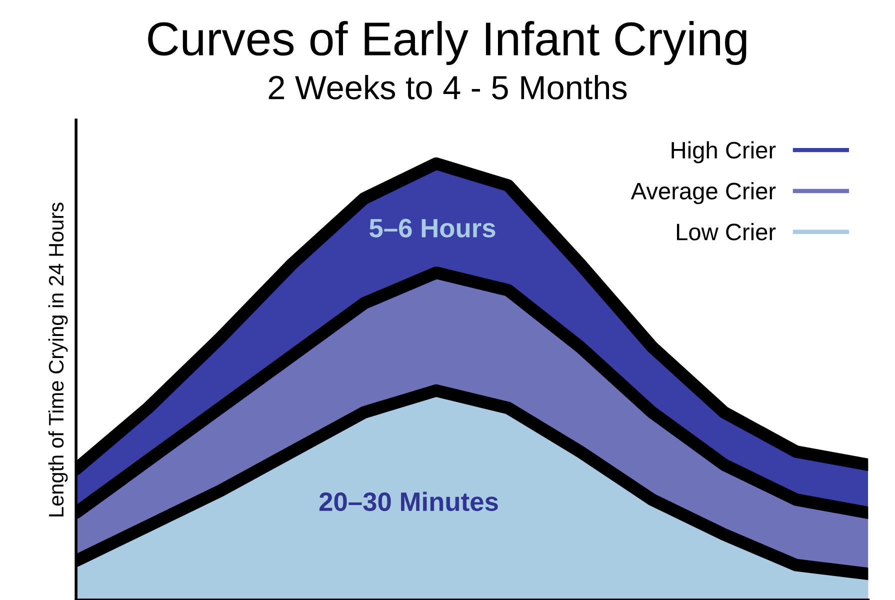 This screenshot has width=895, height=600. Describe the element at coordinates (447, 87) in the screenshot. I see `chart-subtitle: 2 Weeks to 4 - 5 Months` at that location.